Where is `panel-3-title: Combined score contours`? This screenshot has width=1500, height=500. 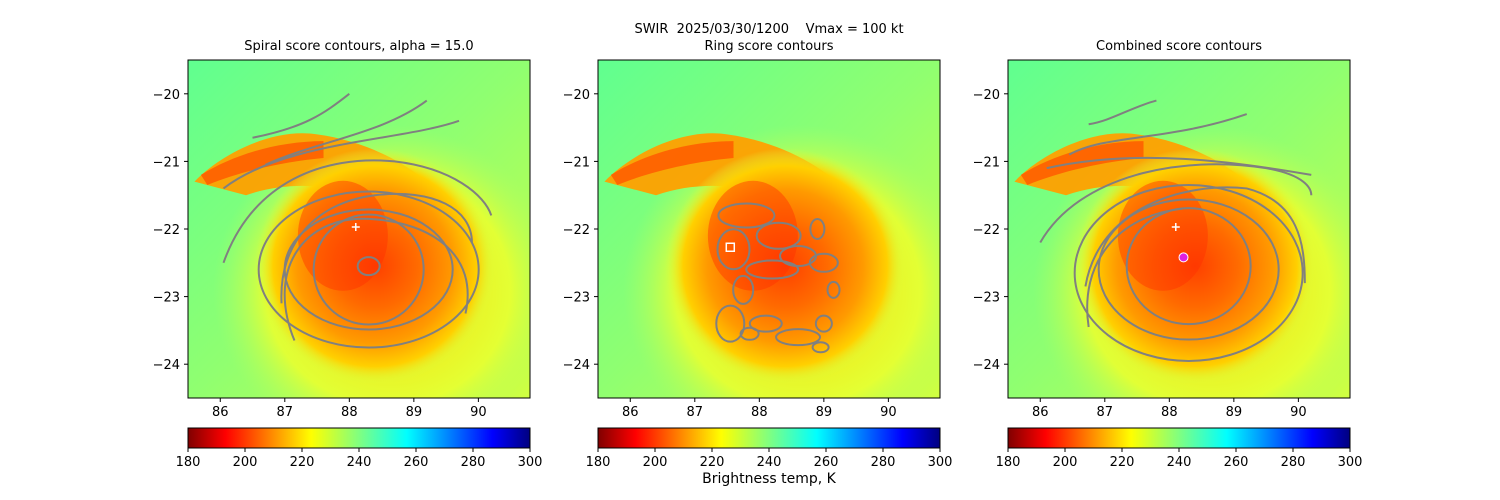 panel-3-title: Combined score contours is located at coordinates (1179, 46).